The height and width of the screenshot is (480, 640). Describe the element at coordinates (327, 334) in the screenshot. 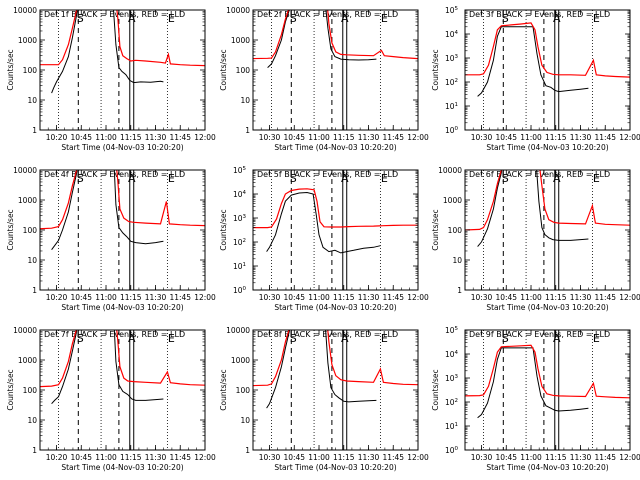

I see `panel-title: Det 8f BLACK = Events, RED = LLD` at that location.